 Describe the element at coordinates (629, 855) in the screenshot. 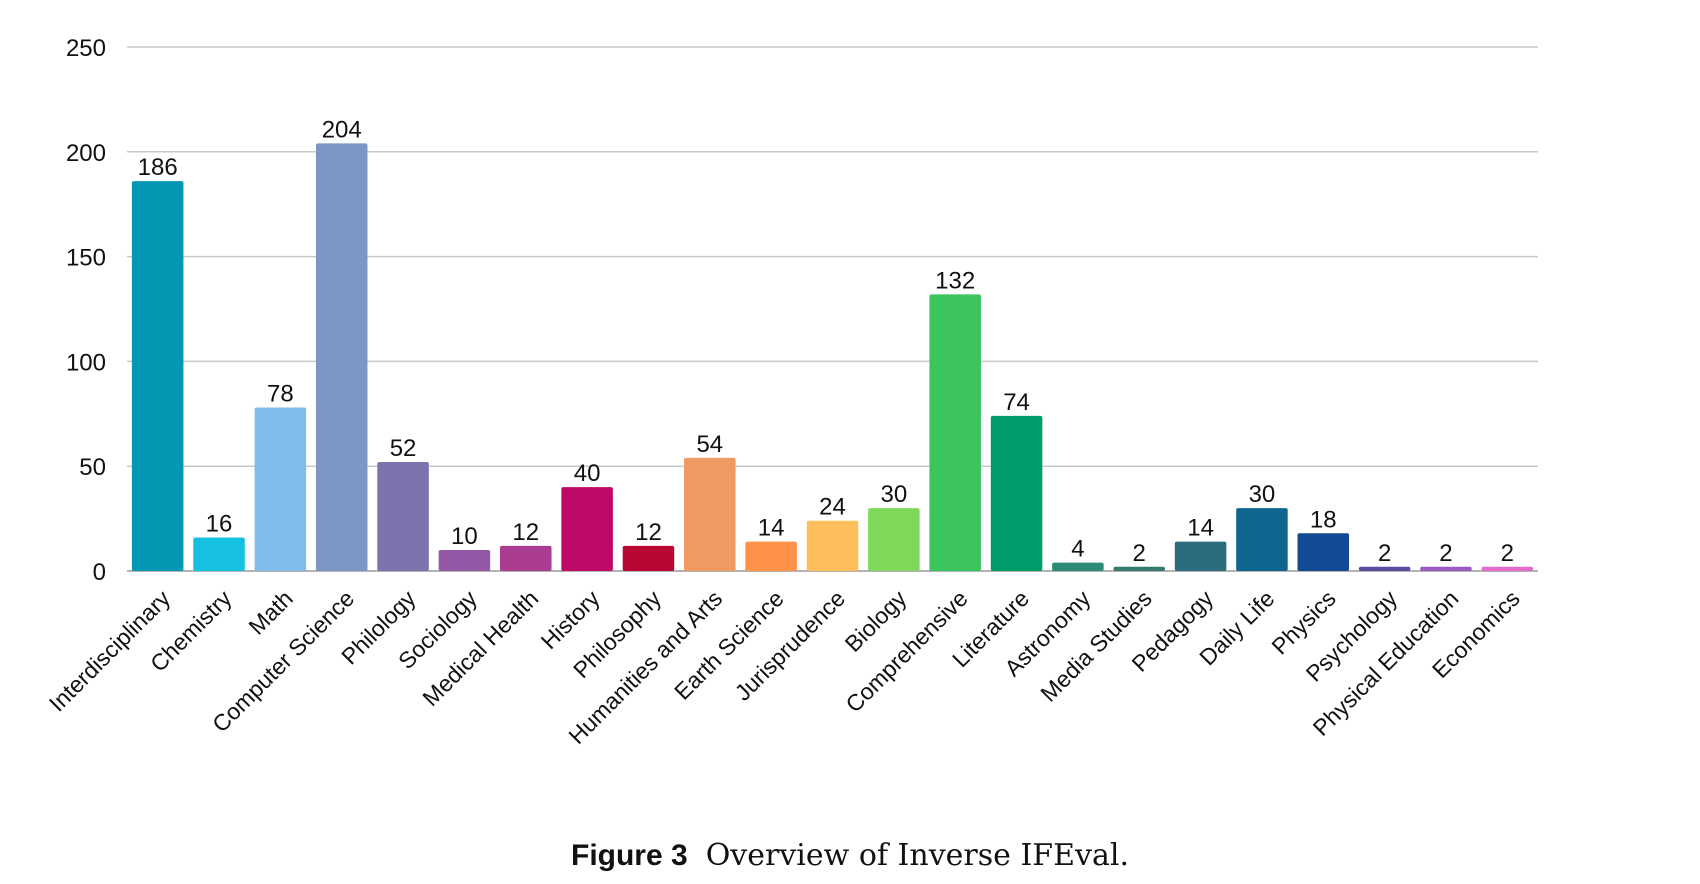

I see `figure-label: Figure 3` at that location.